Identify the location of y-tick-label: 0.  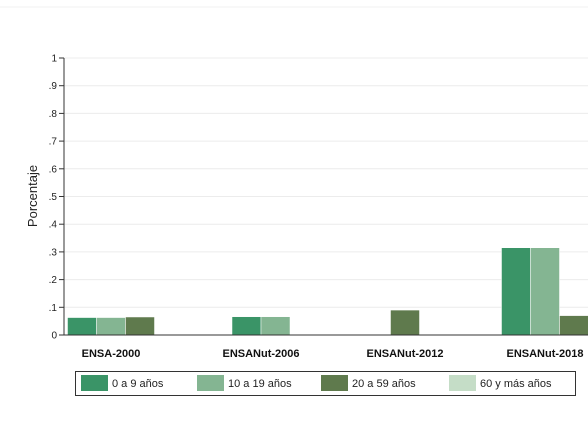
(54, 336).